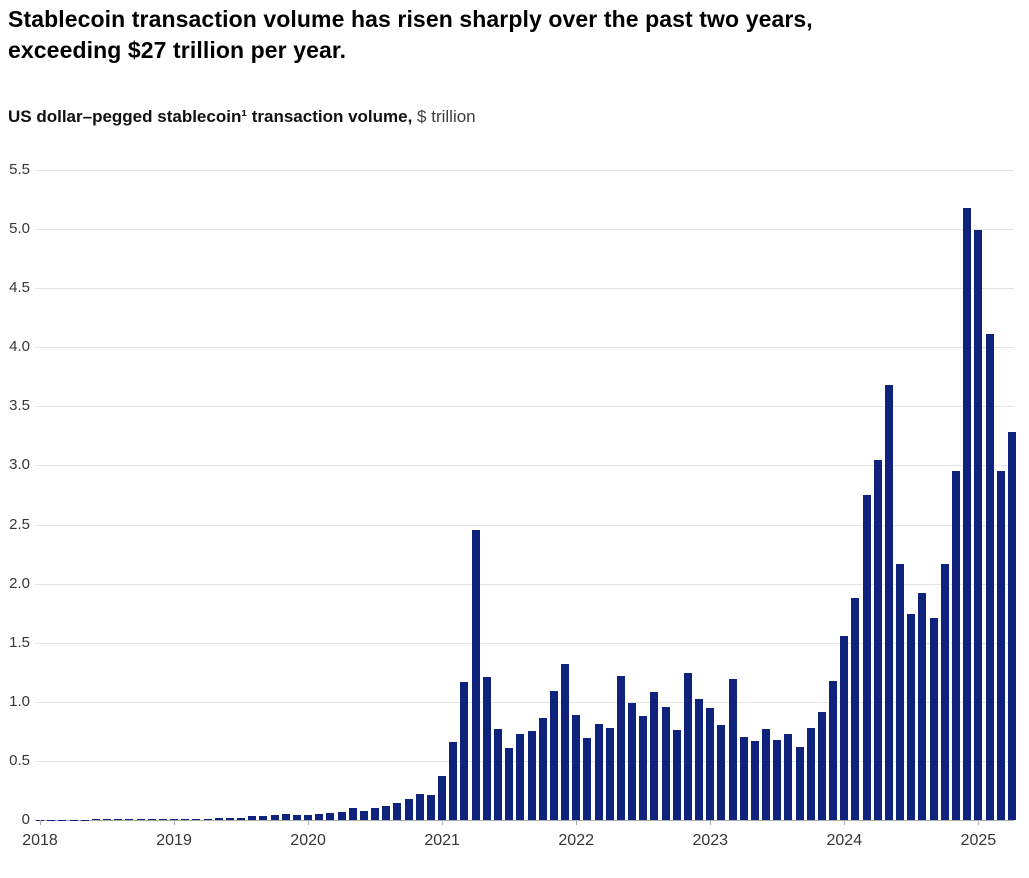 This screenshot has height=878, width=1029. What do you see at coordinates (978, 840) in the screenshot?
I see `x-tick-label-2025: 2025` at bounding box center [978, 840].